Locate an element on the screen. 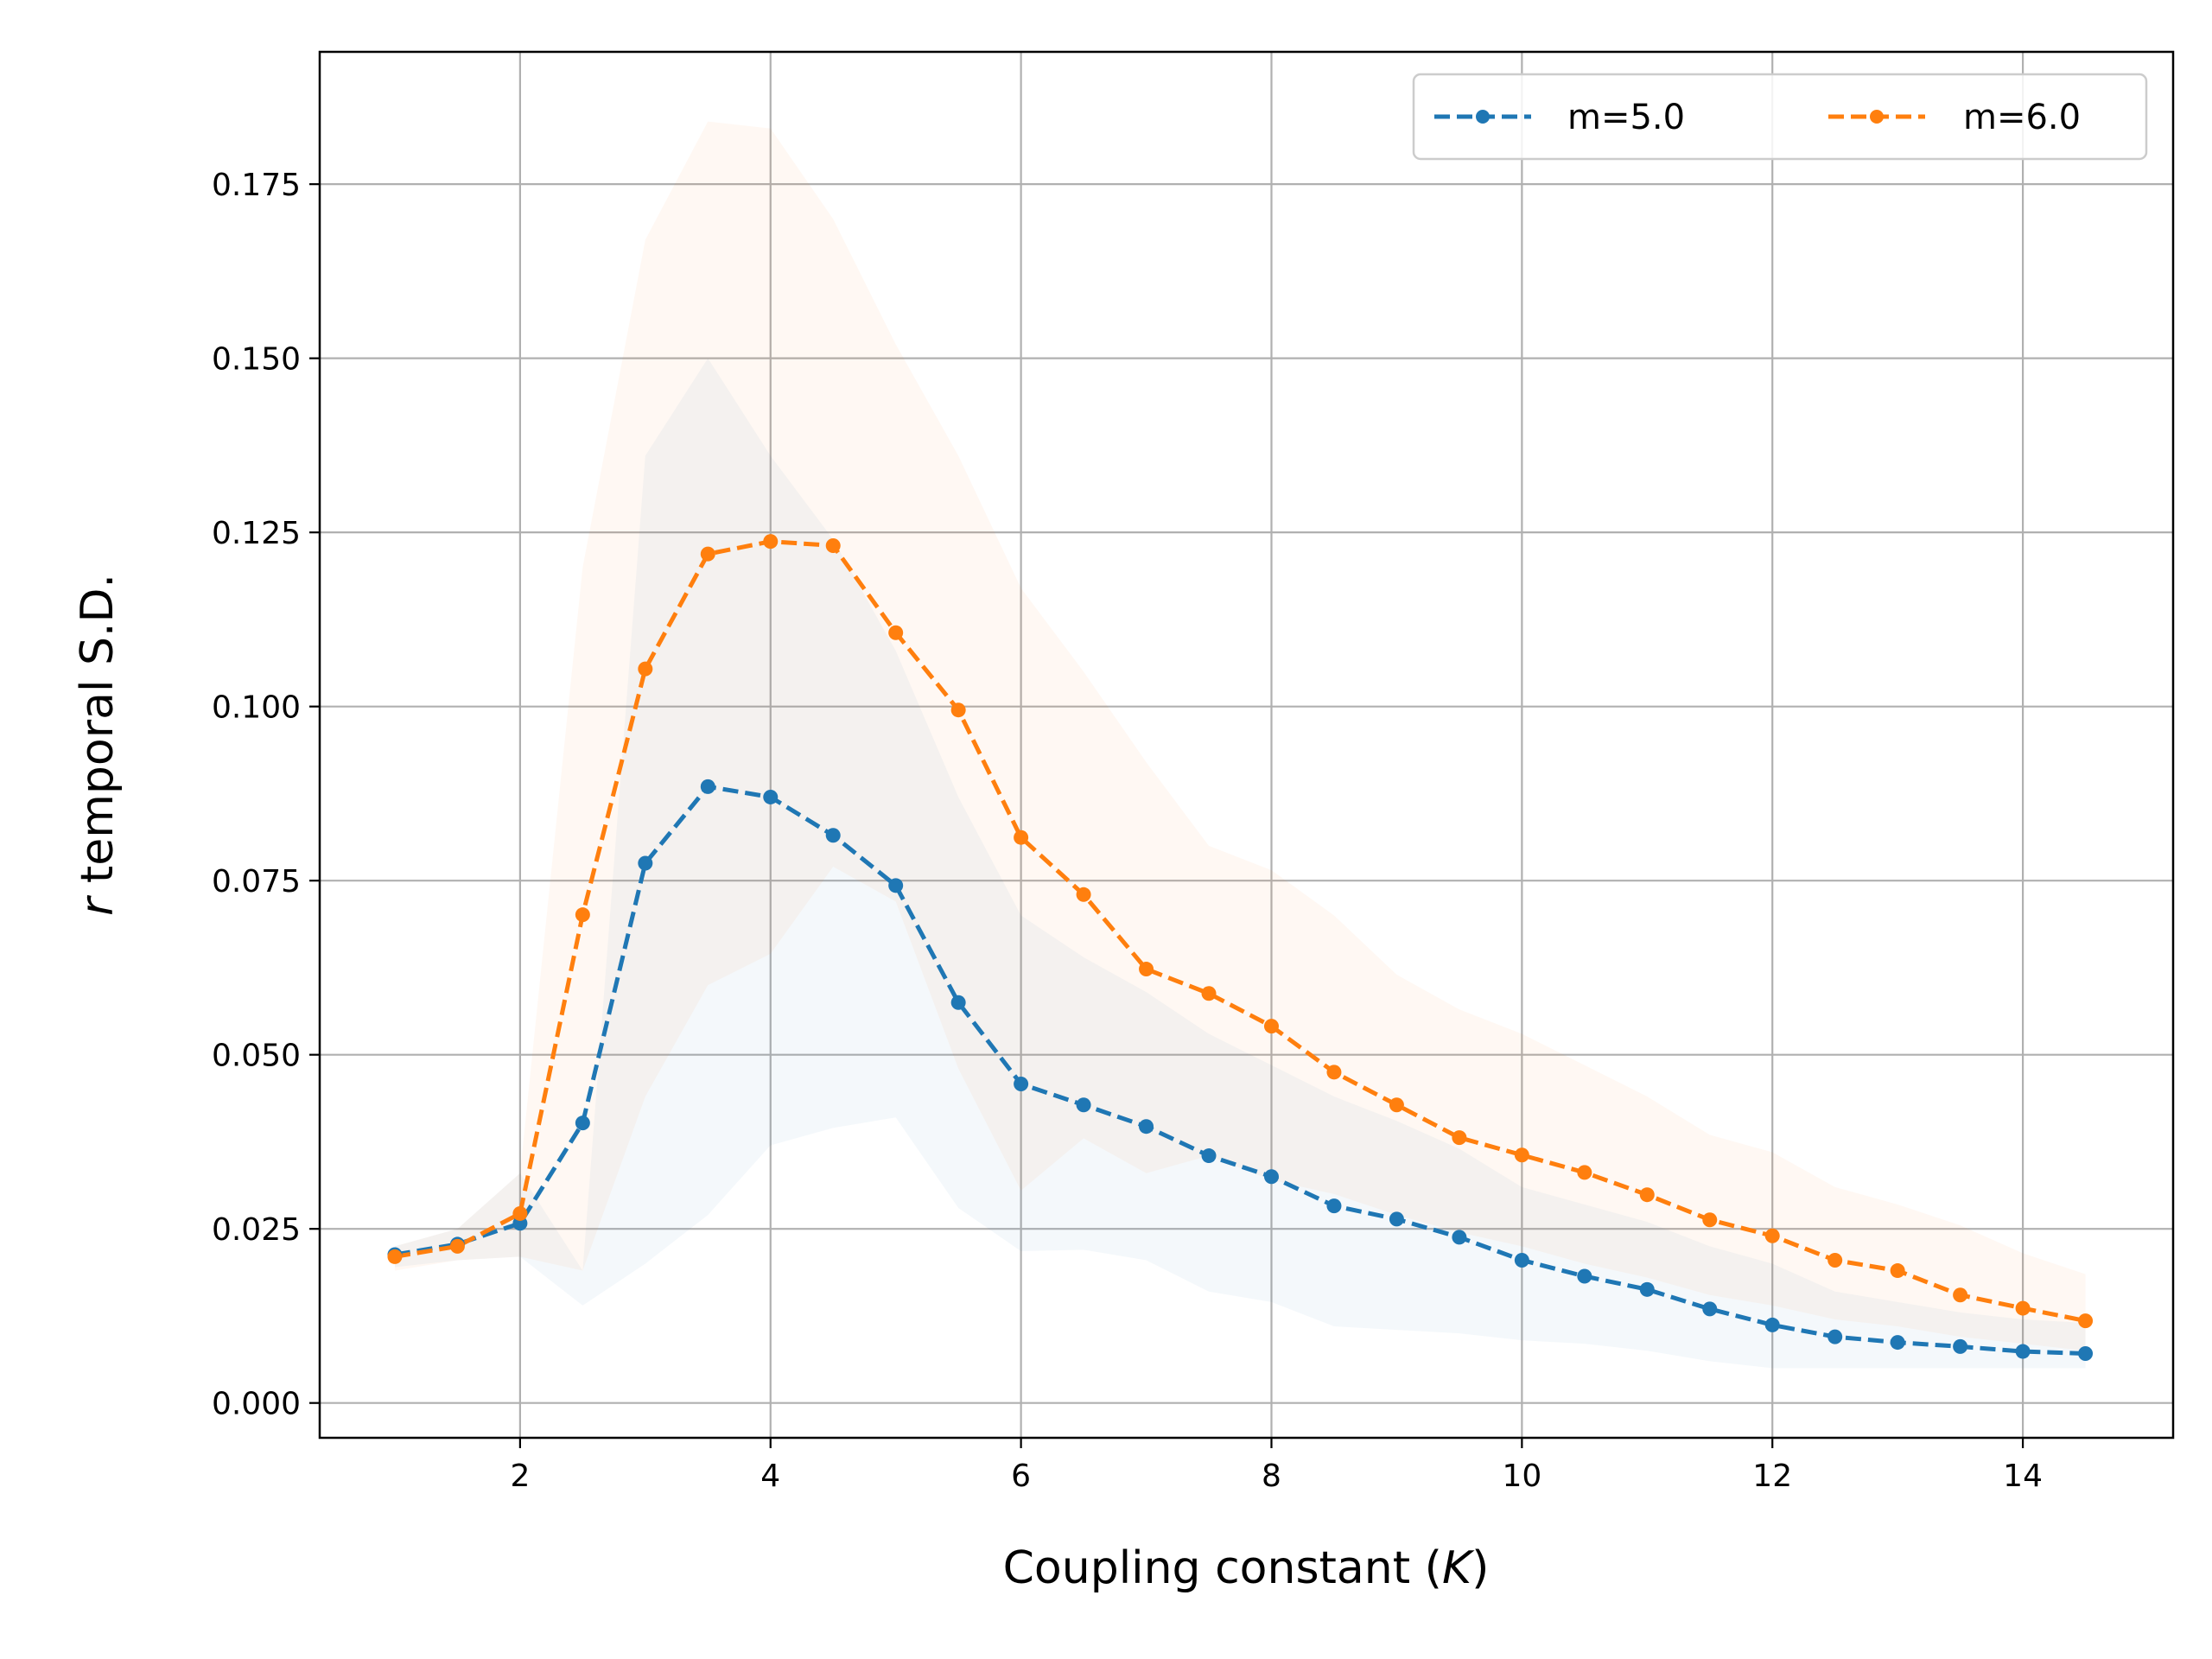 The image size is (2212, 1659). x-tick-label: 2 is located at coordinates (520, 1476).